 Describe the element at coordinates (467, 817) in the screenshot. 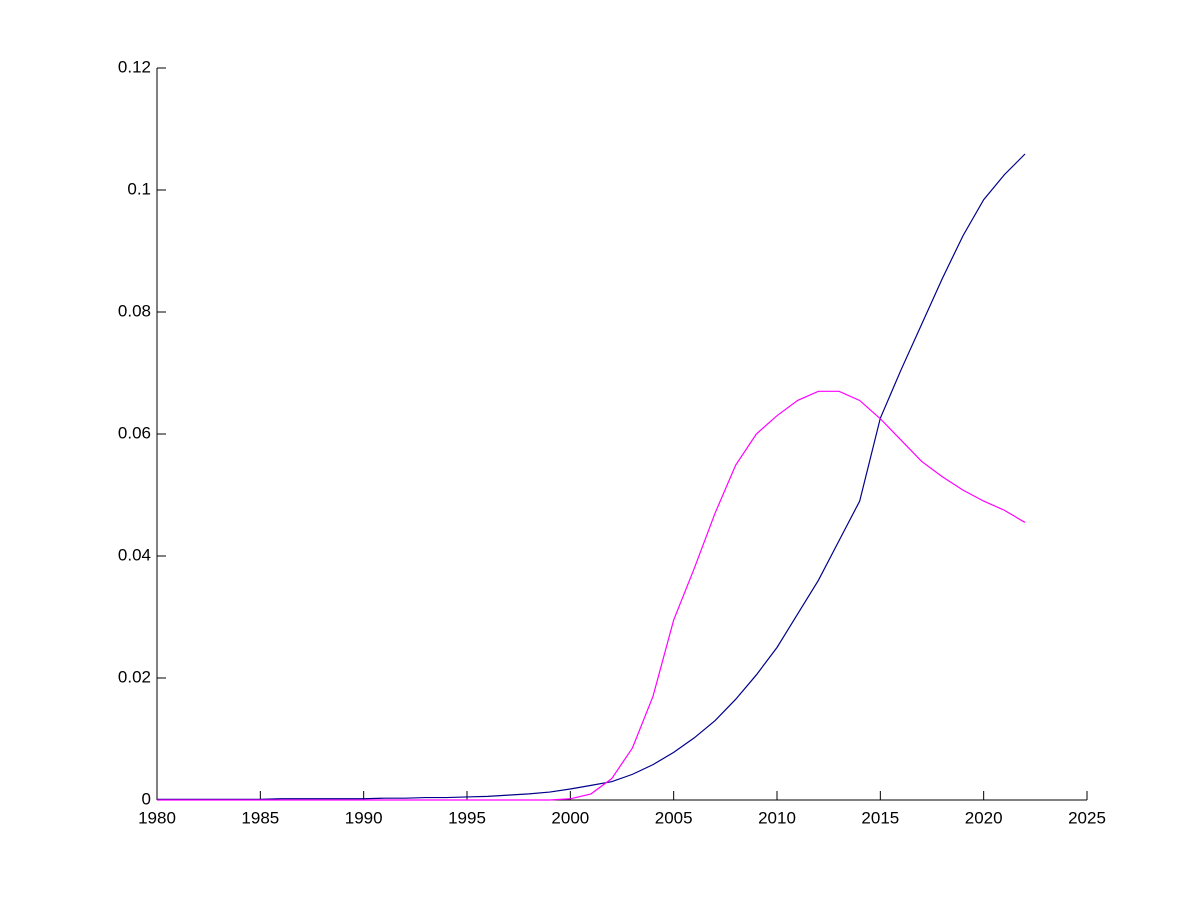

I see `x-tick-label: 1995` at that location.